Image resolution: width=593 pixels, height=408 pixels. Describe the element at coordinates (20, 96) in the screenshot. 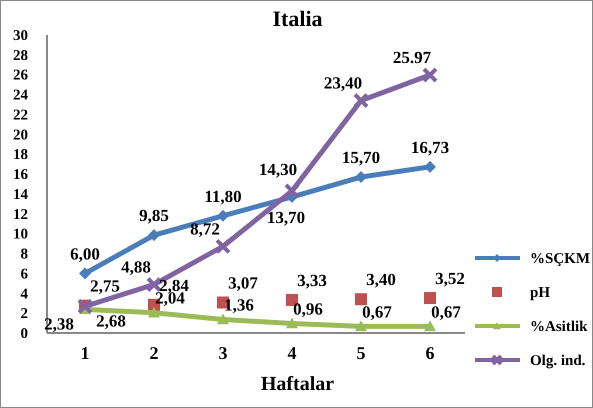

I see `y-tick-label: 24` at that location.